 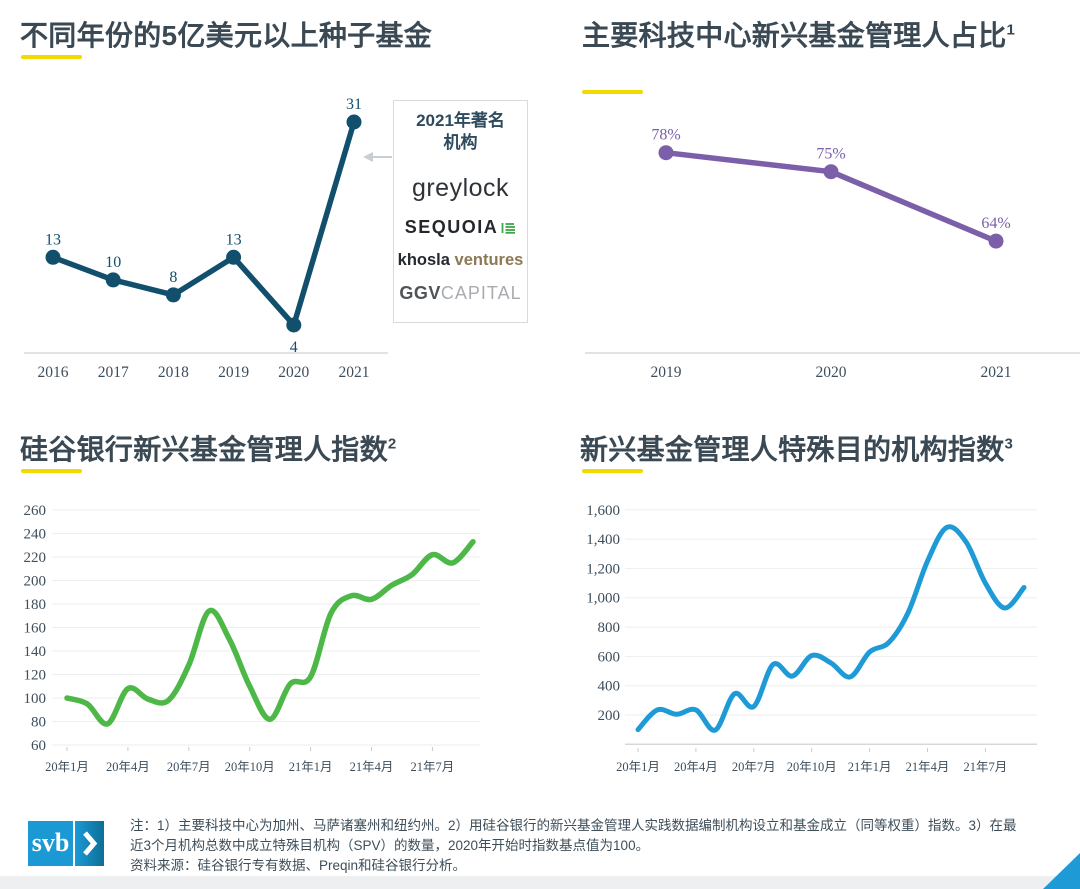 What do you see at coordinates (603, 599) in the screenshot?
I see `svg-text: 1,000` at bounding box center [603, 599].